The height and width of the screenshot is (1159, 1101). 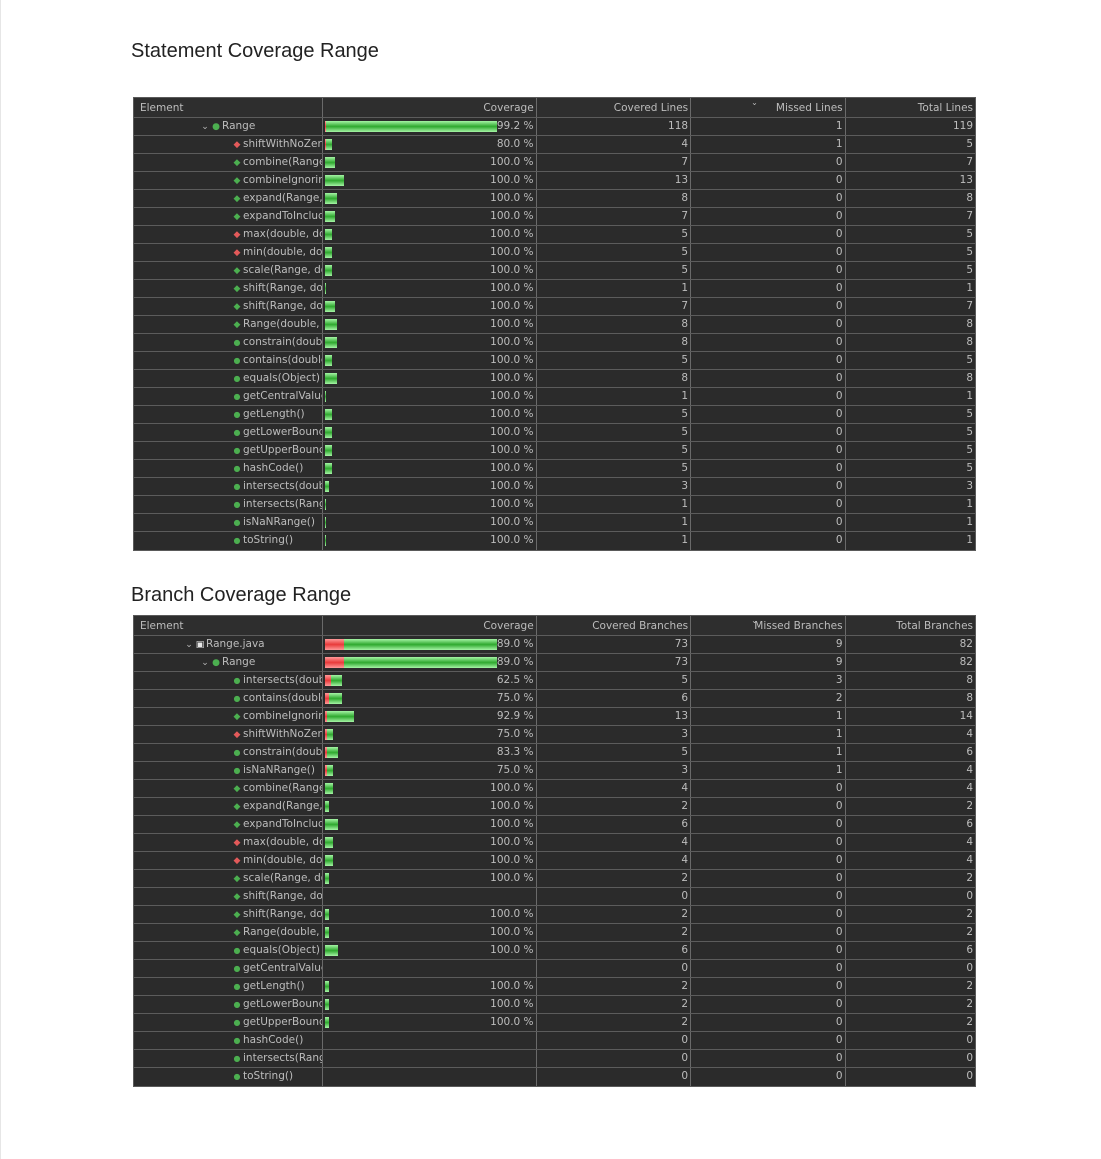 What do you see at coordinates (554, 217) in the screenshot?
I see `table-row: ◆ expandToInclude 100.0 % 7 0 7` at bounding box center [554, 217].